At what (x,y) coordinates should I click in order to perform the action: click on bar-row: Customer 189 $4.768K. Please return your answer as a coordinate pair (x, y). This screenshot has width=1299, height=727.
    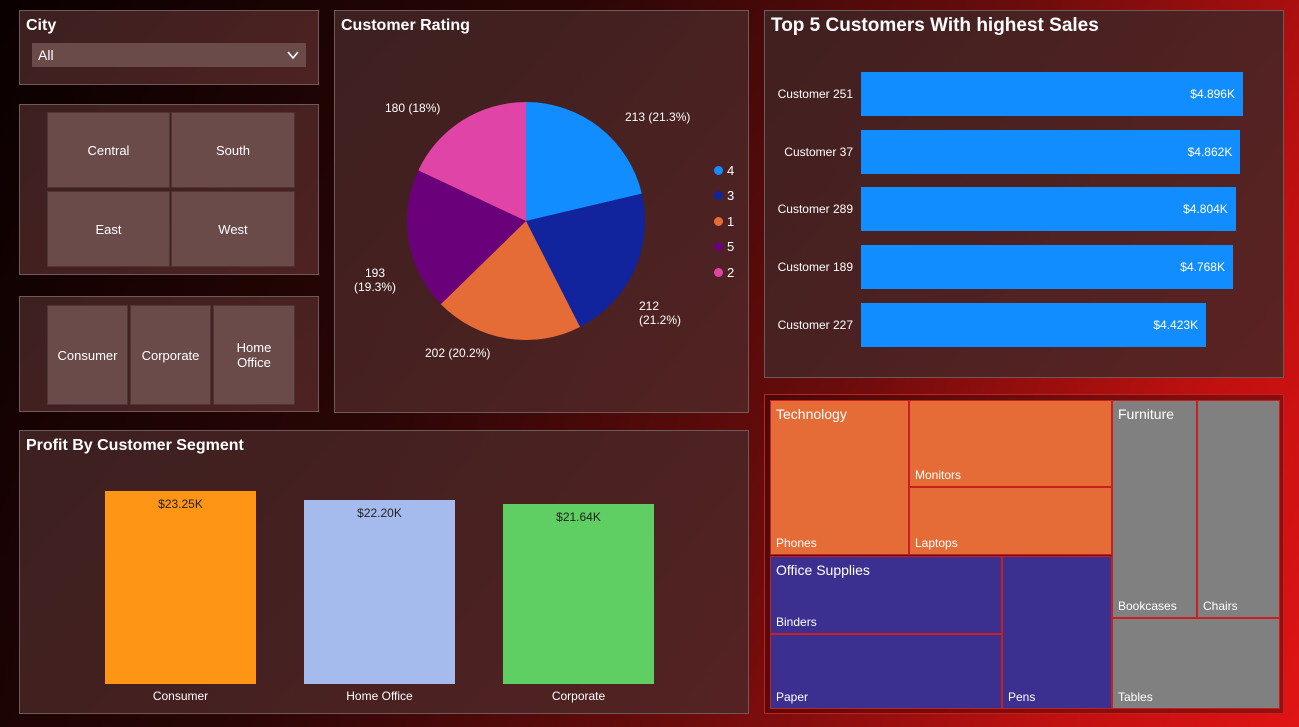
    Looking at the image, I should click on (1025, 267).